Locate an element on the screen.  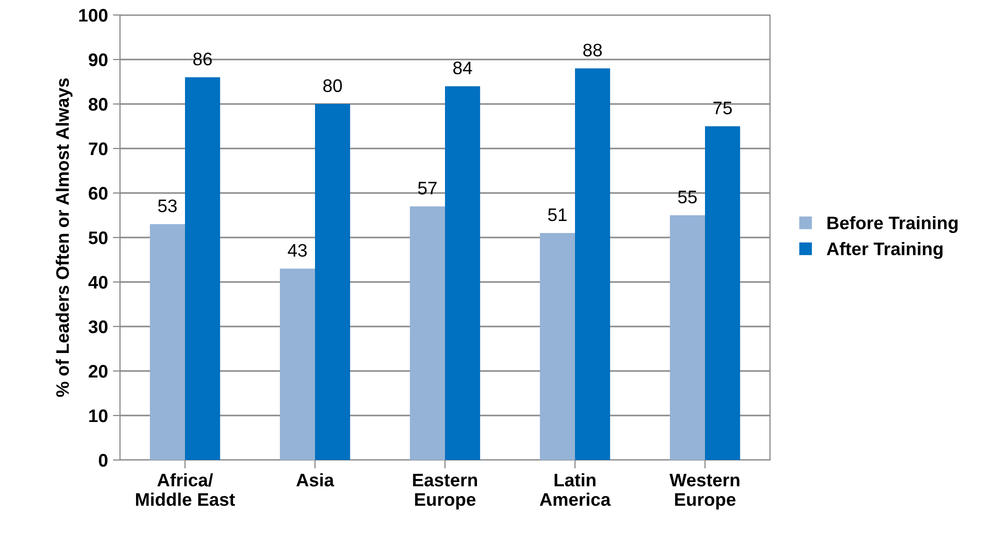
y-axis-title: % of Leaders Often or Almost Always is located at coordinates (64, 237).